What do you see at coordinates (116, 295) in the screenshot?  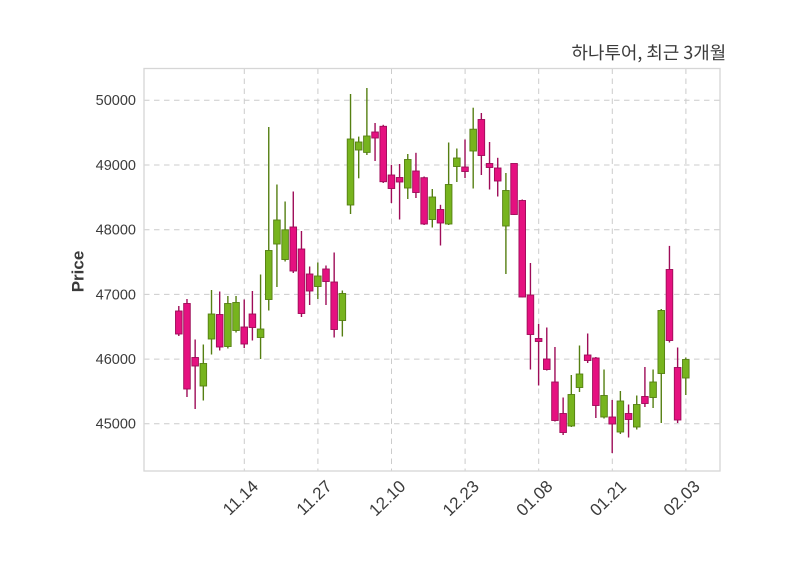 I see `svg-text: 47000` at bounding box center [116, 295].